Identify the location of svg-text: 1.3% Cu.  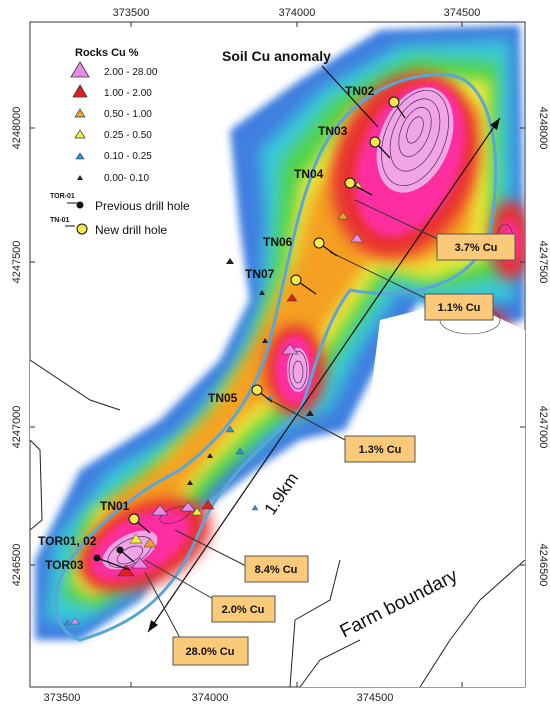
(380, 450).